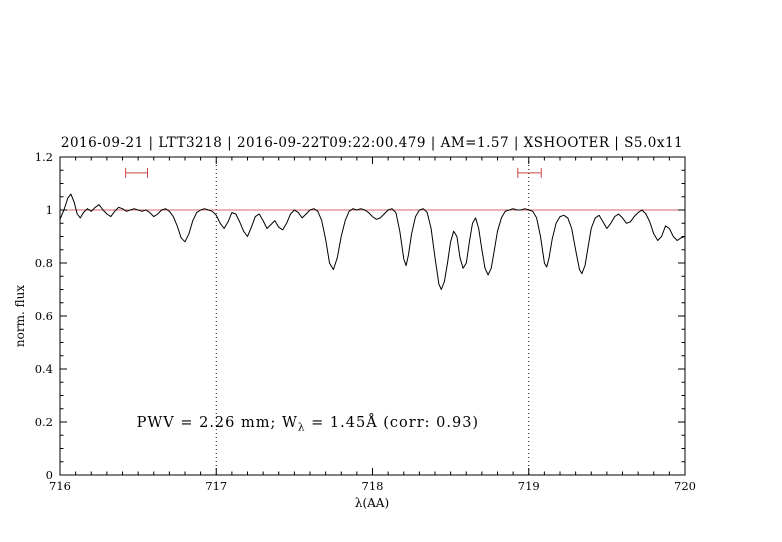 This screenshot has height=542, width=782. I want to click on y-axis-label: norm. flux, so click(20, 316).